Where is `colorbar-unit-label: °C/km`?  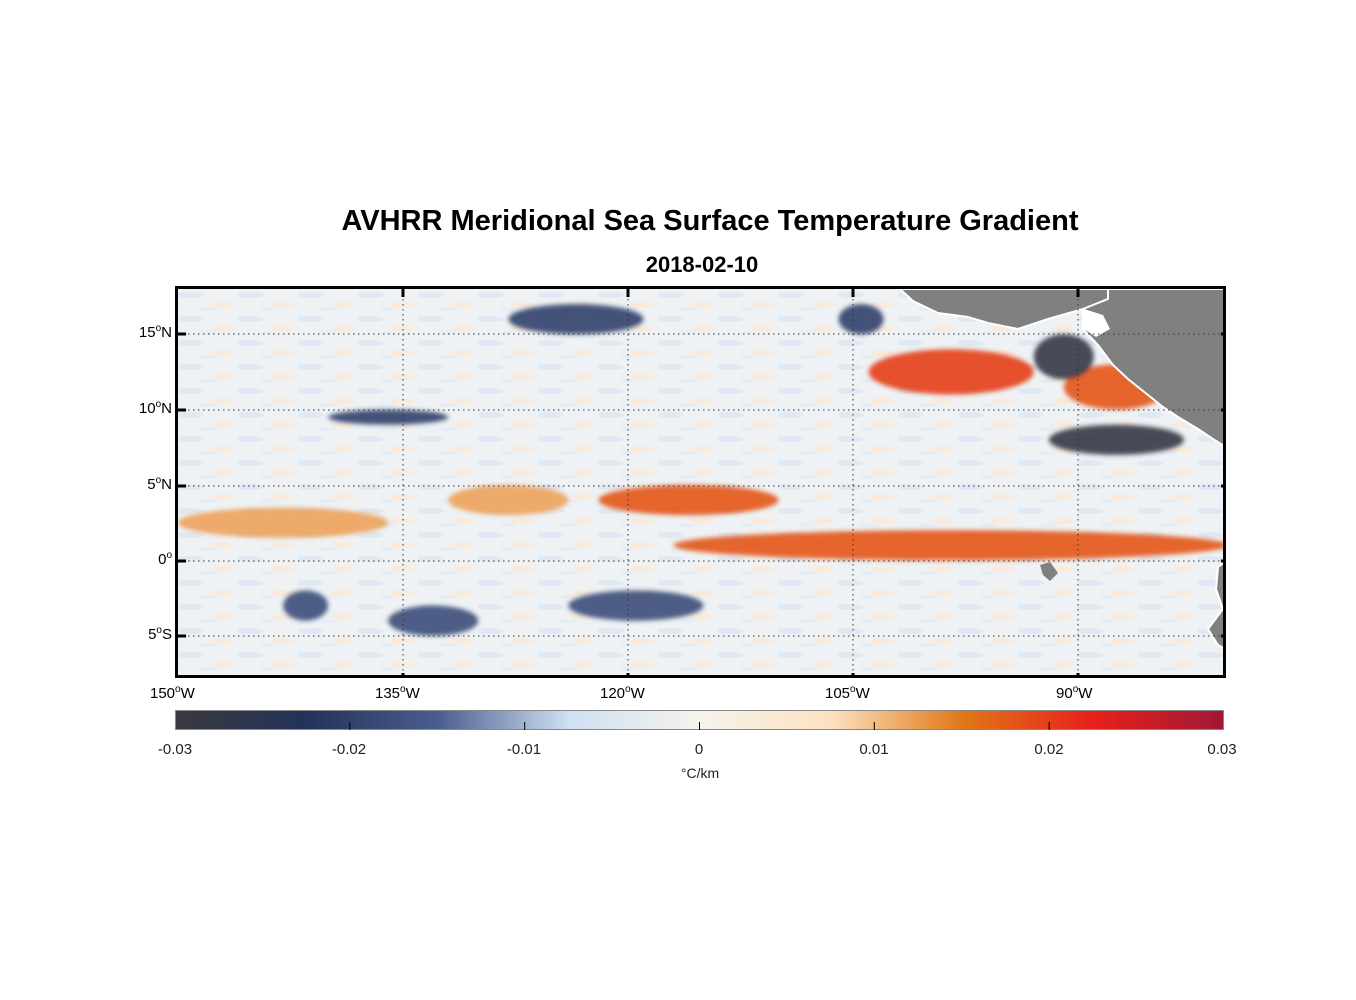
colorbar-unit-label: °C/km is located at coordinates (700, 773).